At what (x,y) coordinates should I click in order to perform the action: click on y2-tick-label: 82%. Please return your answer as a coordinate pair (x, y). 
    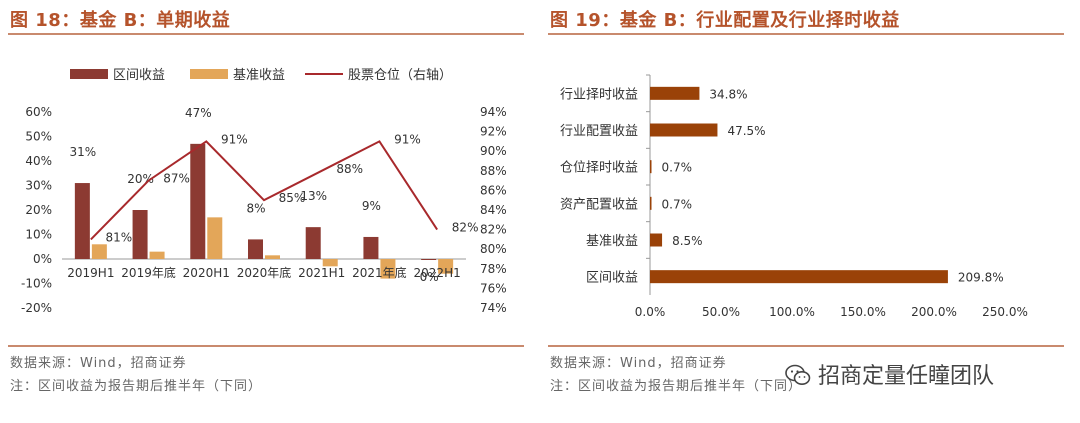
    Looking at the image, I should click on (493, 230).